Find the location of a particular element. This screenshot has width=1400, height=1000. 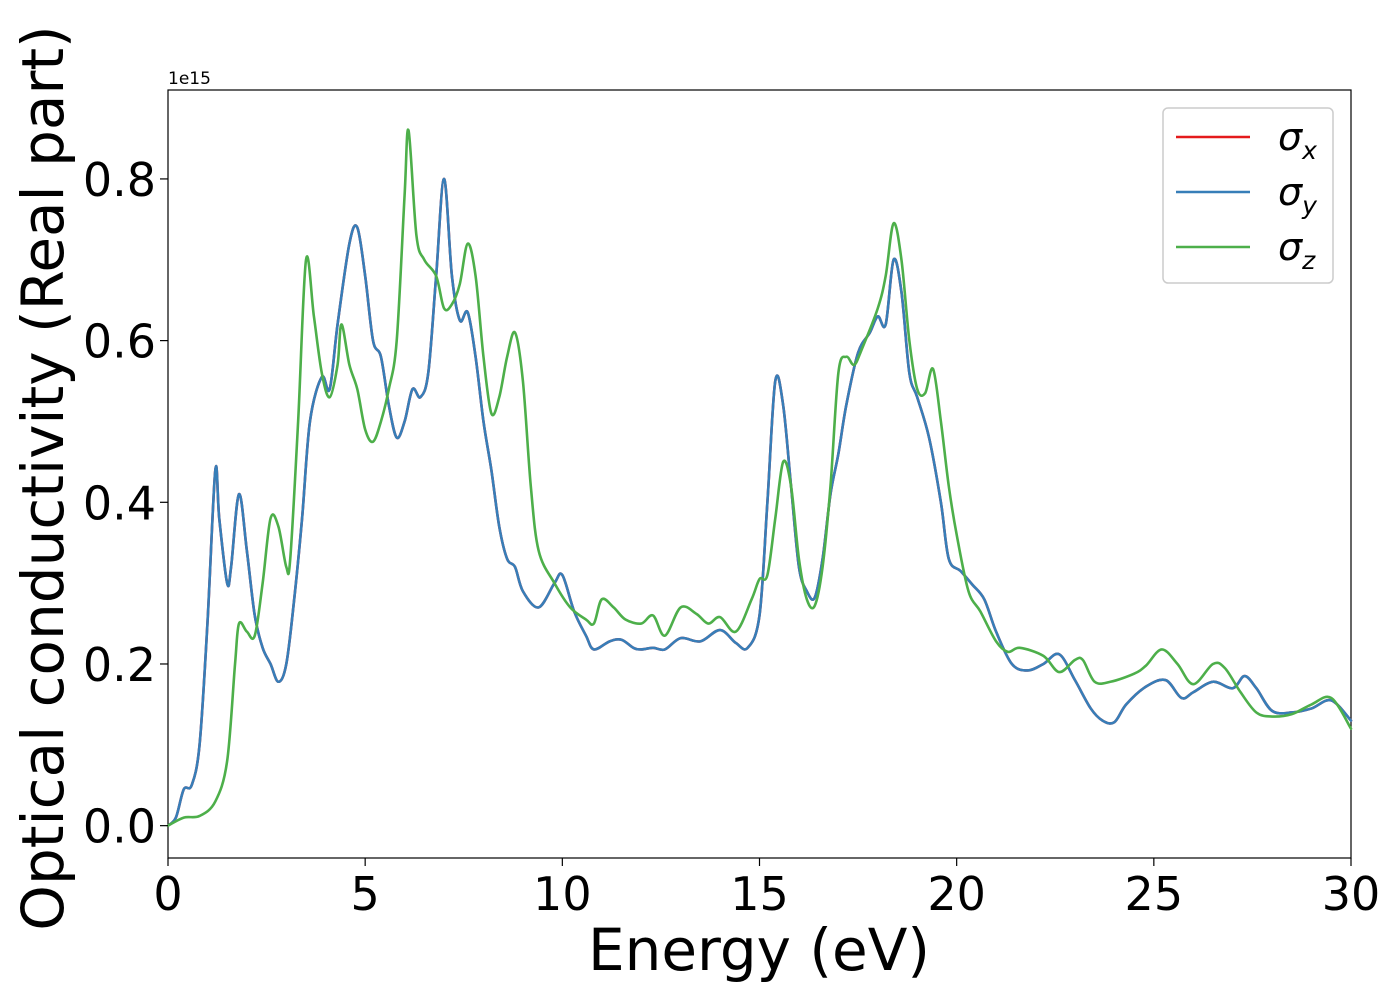

legend-frame is located at coordinates (1248, 195).